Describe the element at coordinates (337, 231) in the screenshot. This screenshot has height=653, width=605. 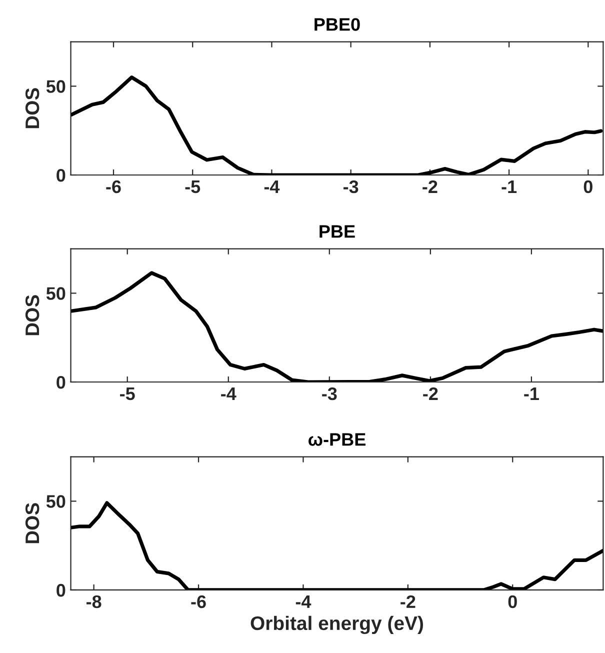
I see `chart-title: PBE` at that location.